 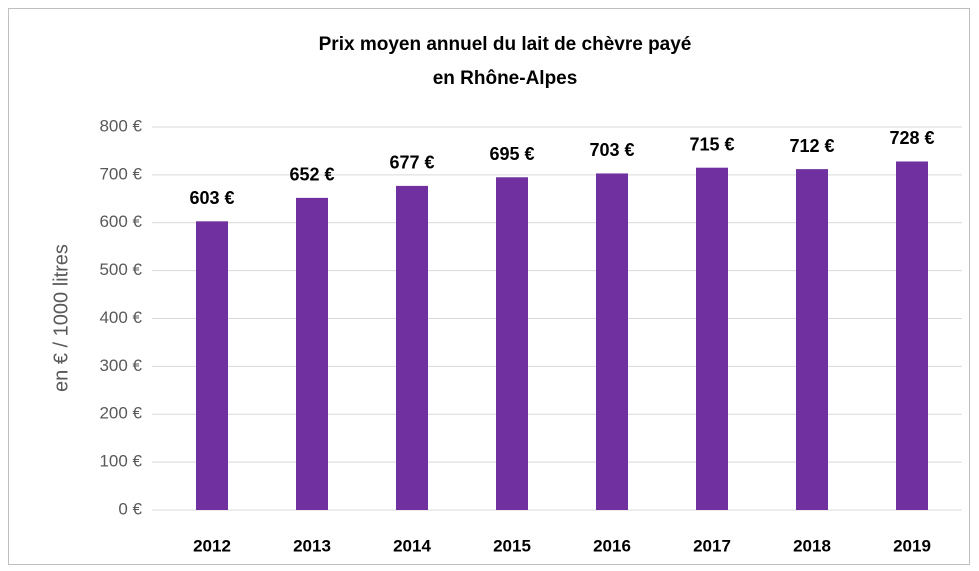 What do you see at coordinates (505, 44) in the screenshot?
I see `chart-title: Prix moyen annuel du lait de chèvre payé` at bounding box center [505, 44].